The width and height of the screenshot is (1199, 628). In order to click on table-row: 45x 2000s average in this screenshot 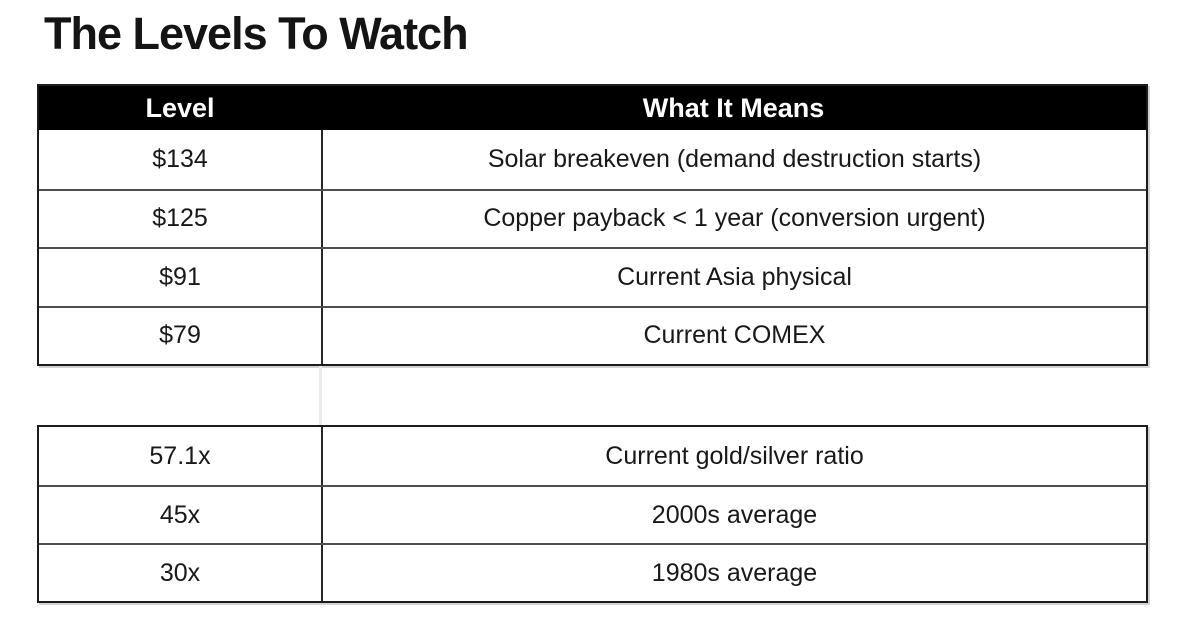, I will do `click(592, 514)`.